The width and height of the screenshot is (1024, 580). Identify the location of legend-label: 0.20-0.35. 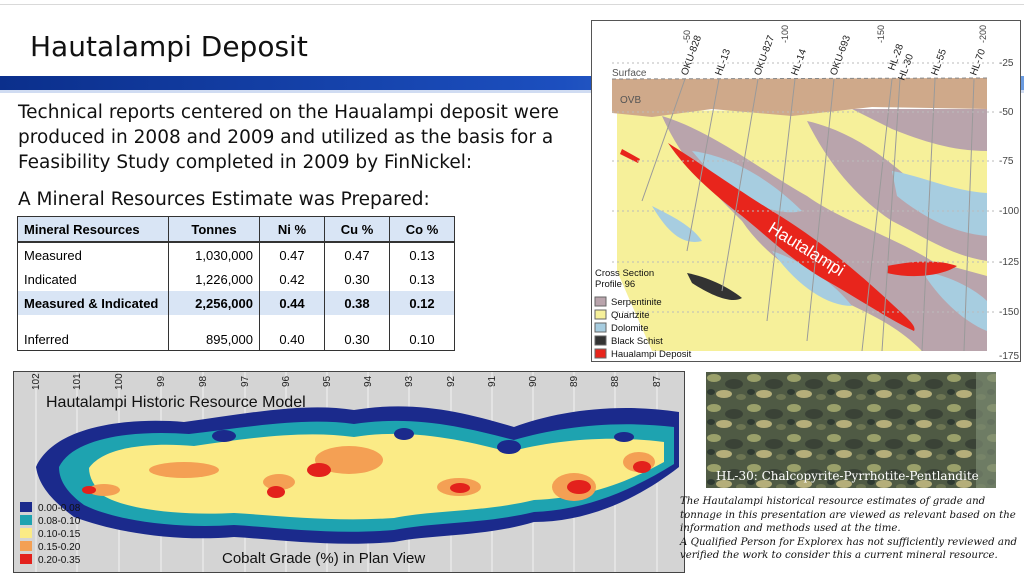
(59, 560).